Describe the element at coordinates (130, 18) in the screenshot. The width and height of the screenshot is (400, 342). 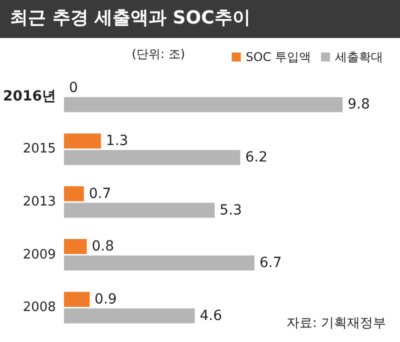
I see `chart-title: 최근 추경 세출액과 SOC추이` at that location.